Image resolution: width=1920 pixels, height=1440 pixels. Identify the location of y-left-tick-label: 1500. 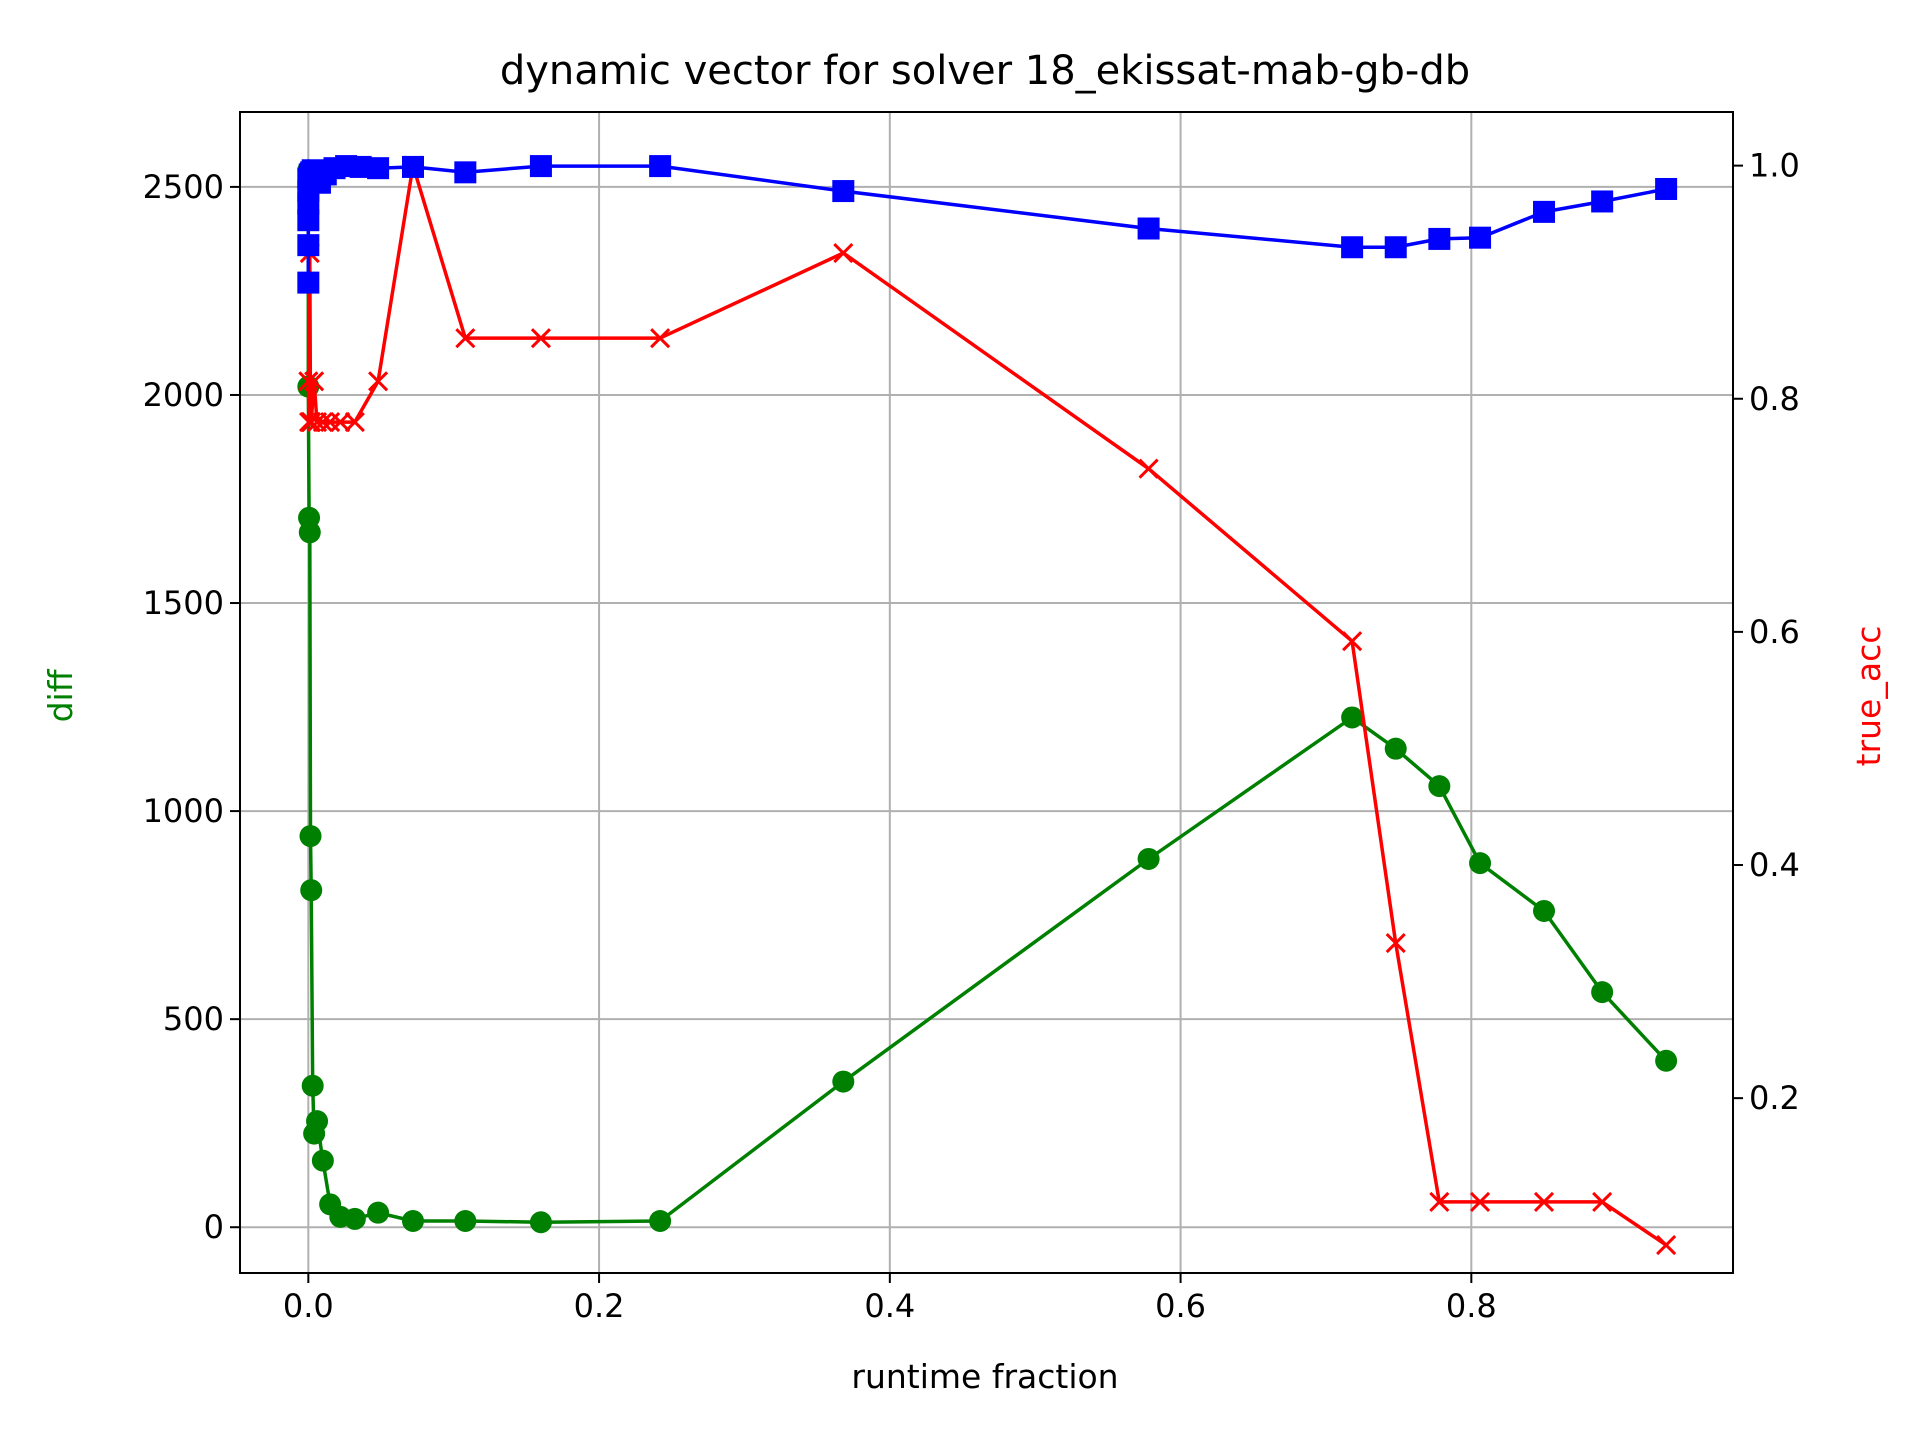
(183, 603).